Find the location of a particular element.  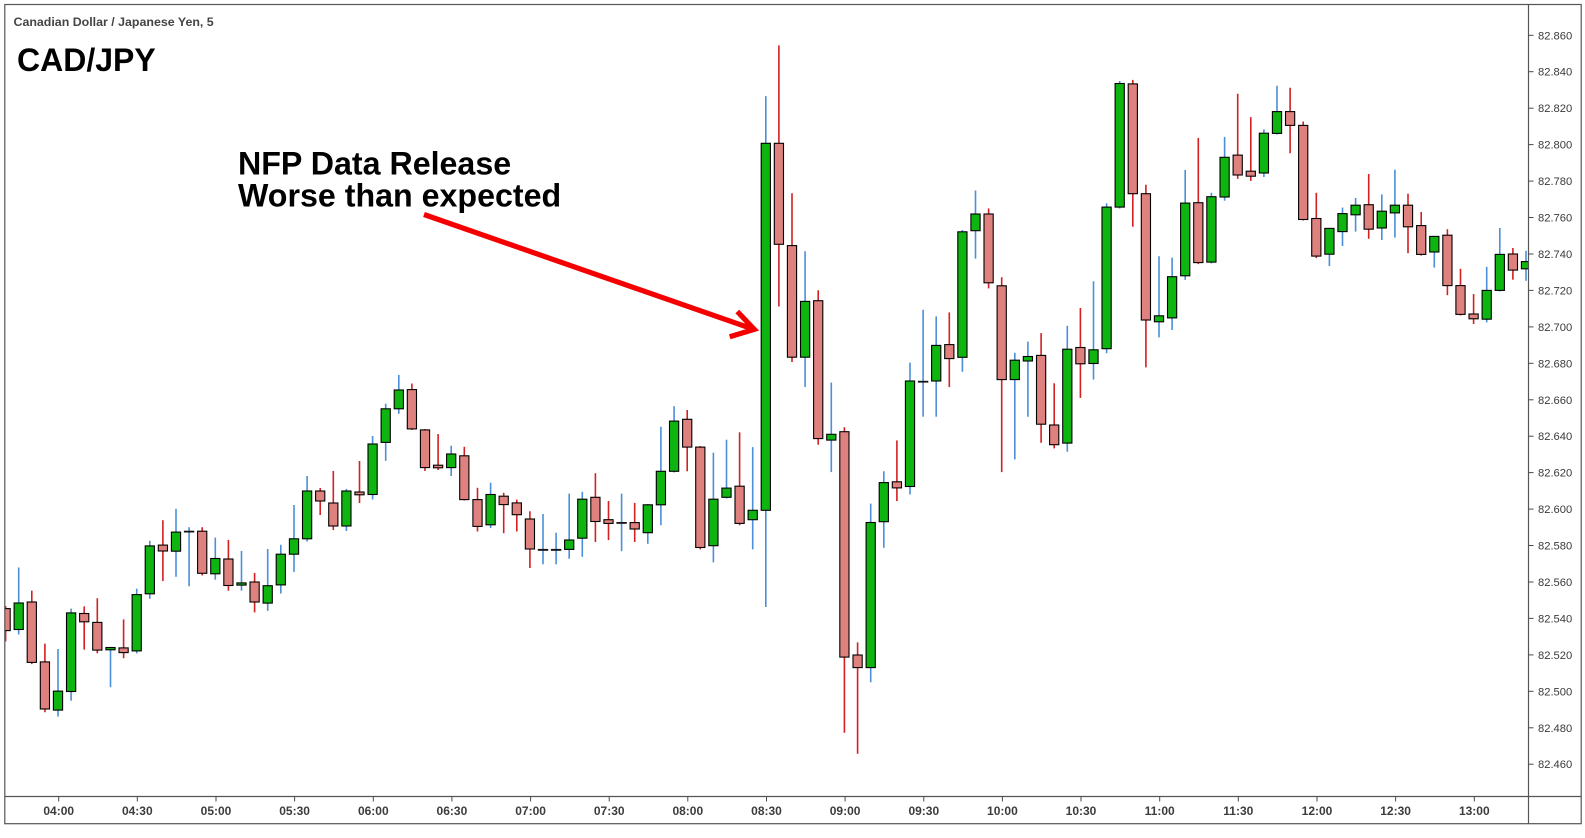

svg-text: NFP Data Release is located at coordinates (374, 164).